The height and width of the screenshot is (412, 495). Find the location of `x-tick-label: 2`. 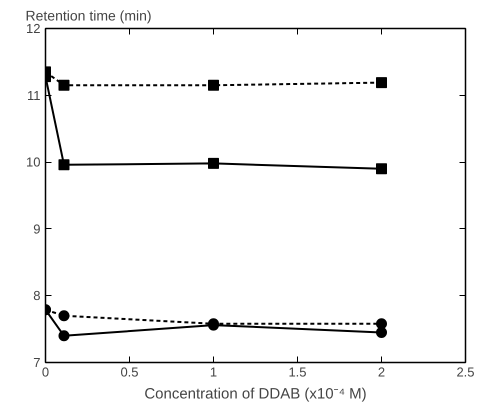

x-tick-label: 2 is located at coordinates (382, 372).